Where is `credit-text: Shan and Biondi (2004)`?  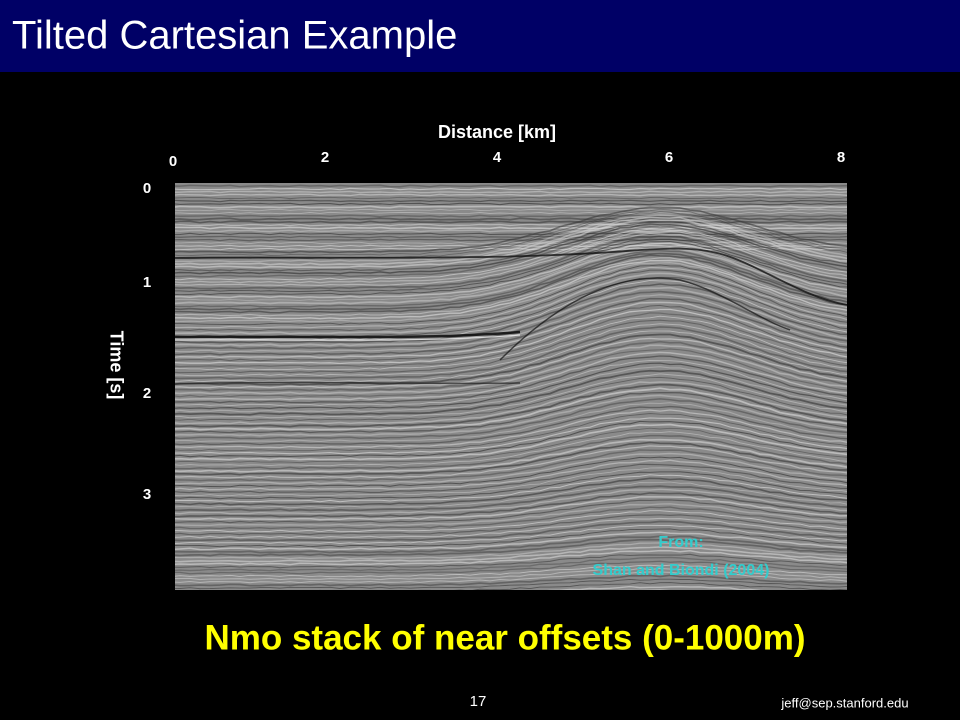
credit-text: Shan and Biondi (2004) is located at coordinates (681, 570).